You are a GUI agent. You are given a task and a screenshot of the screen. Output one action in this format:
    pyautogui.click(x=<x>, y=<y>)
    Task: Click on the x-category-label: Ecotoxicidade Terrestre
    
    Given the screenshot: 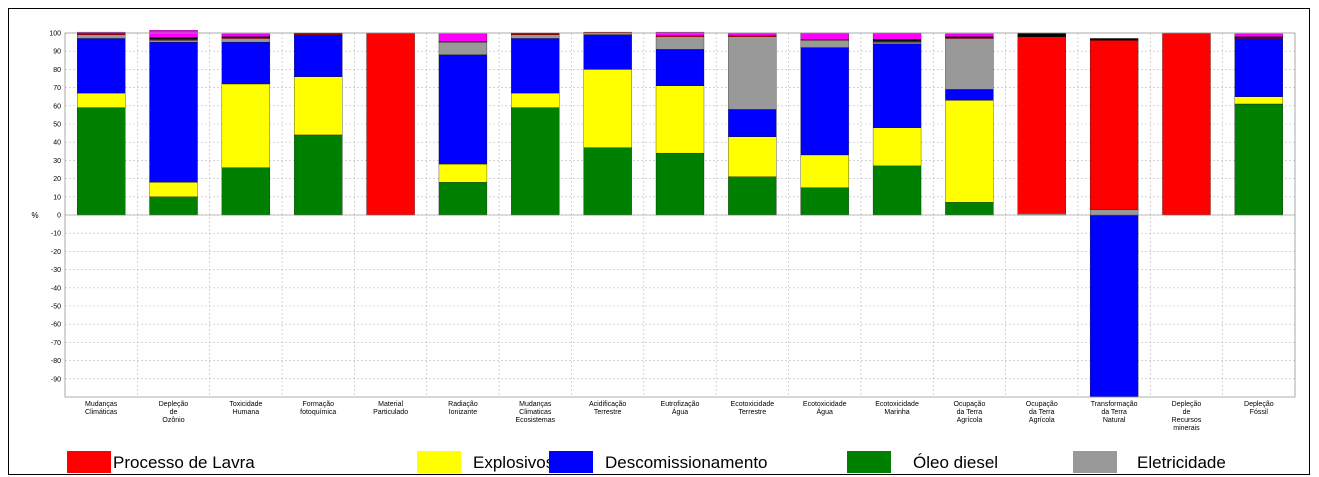 What is the action you would take?
    pyautogui.click(x=753, y=408)
    